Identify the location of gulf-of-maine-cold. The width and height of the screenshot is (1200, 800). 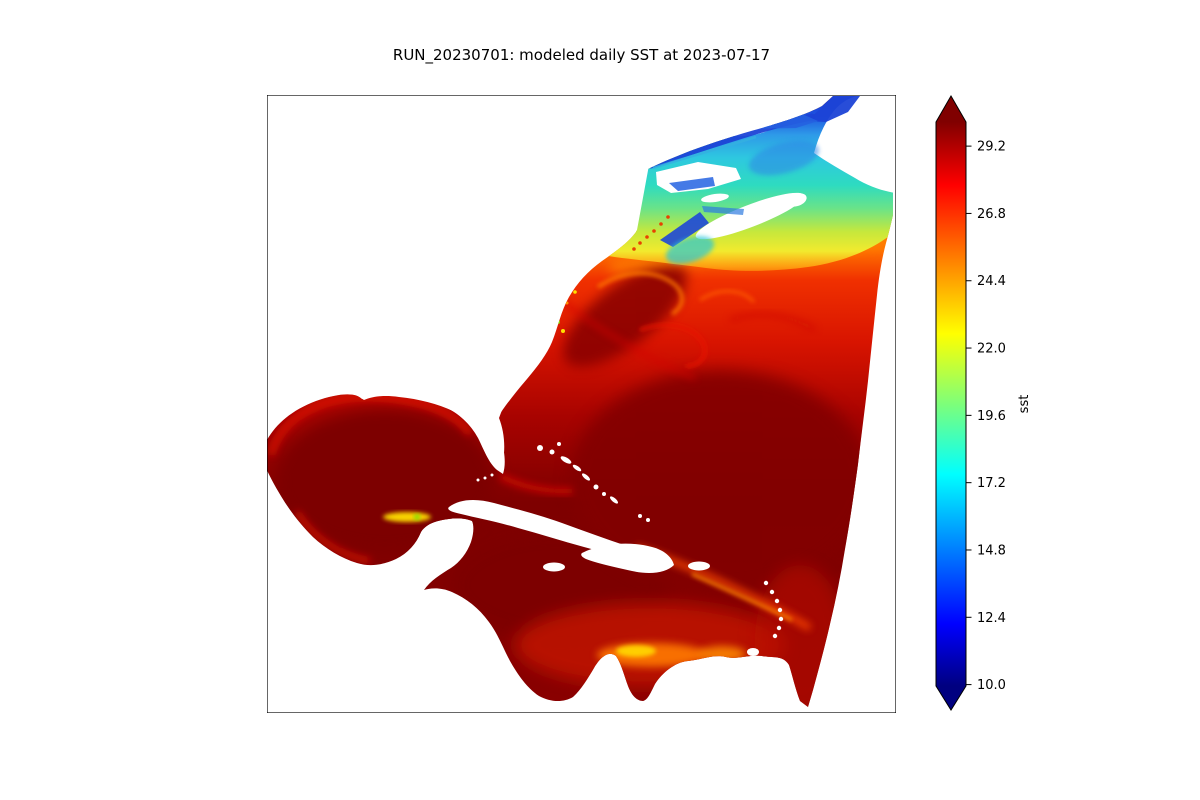
(690, 250).